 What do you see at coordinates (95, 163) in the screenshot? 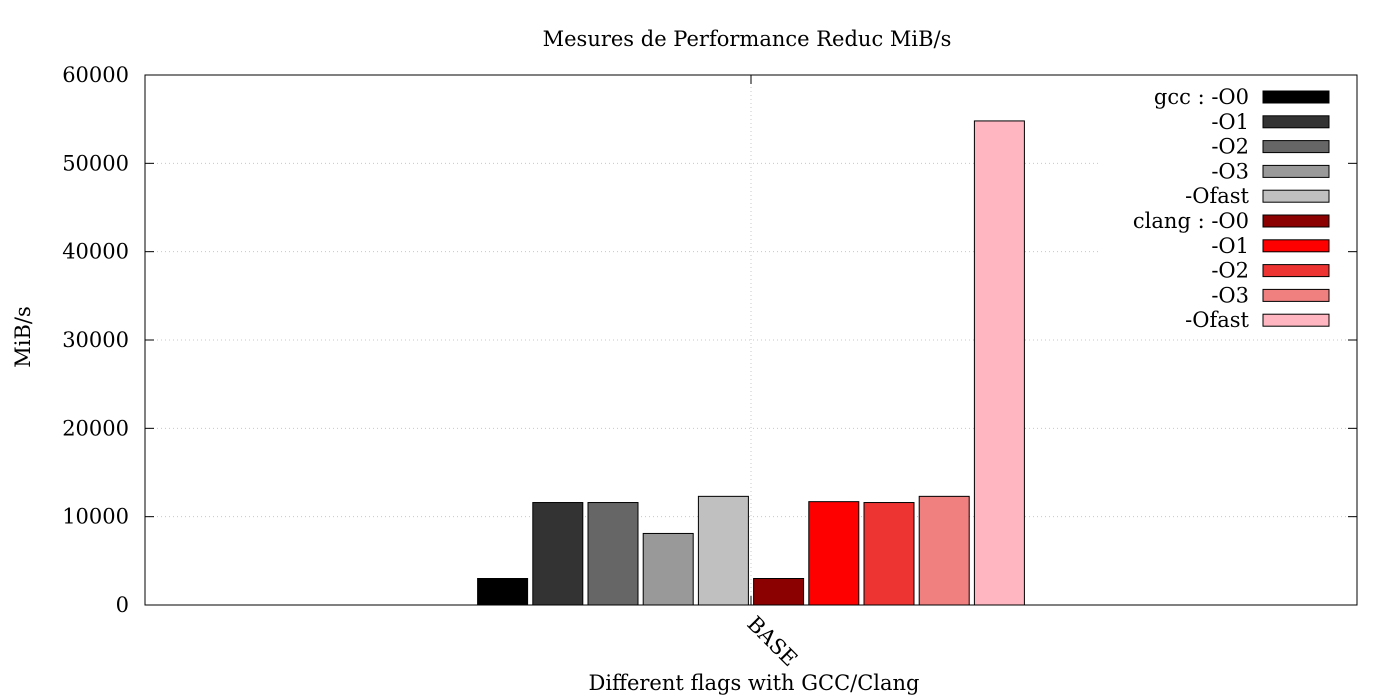
I see `y-tick-label: 50000` at bounding box center [95, 163].